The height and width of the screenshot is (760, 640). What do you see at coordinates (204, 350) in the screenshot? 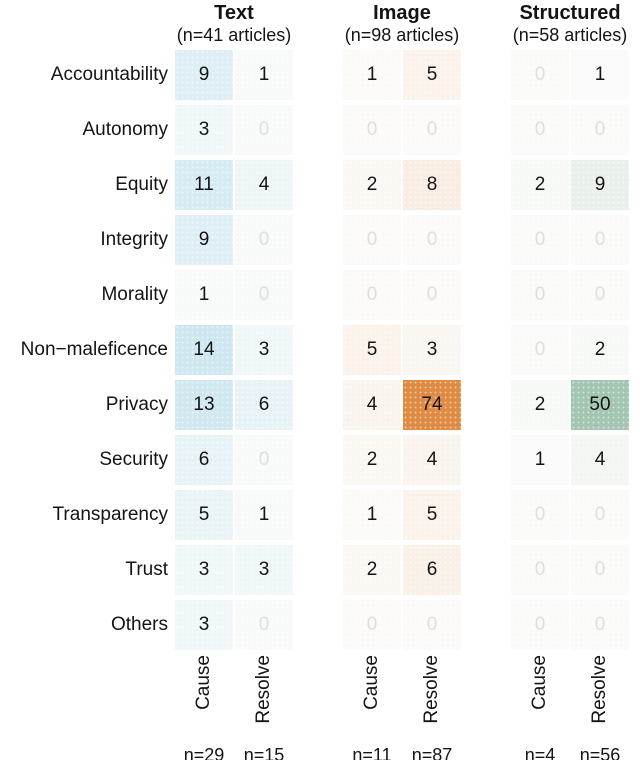
I see `cell-text-cause-non-maleficence: 14` at bounding box center [204, 350].